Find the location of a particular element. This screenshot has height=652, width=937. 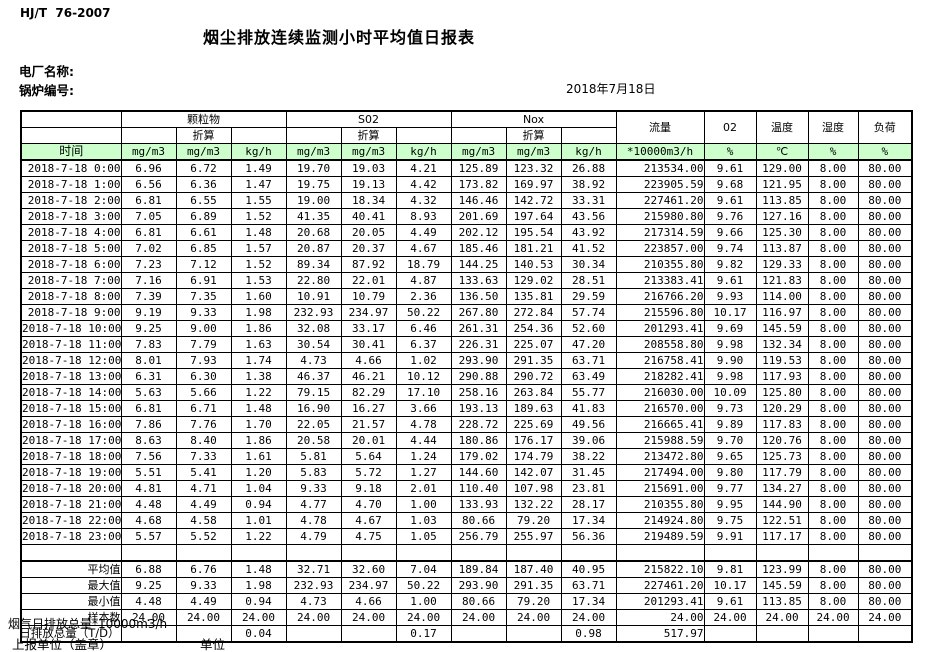

value-cell: 1.60 is located at coordinates (258, 296).